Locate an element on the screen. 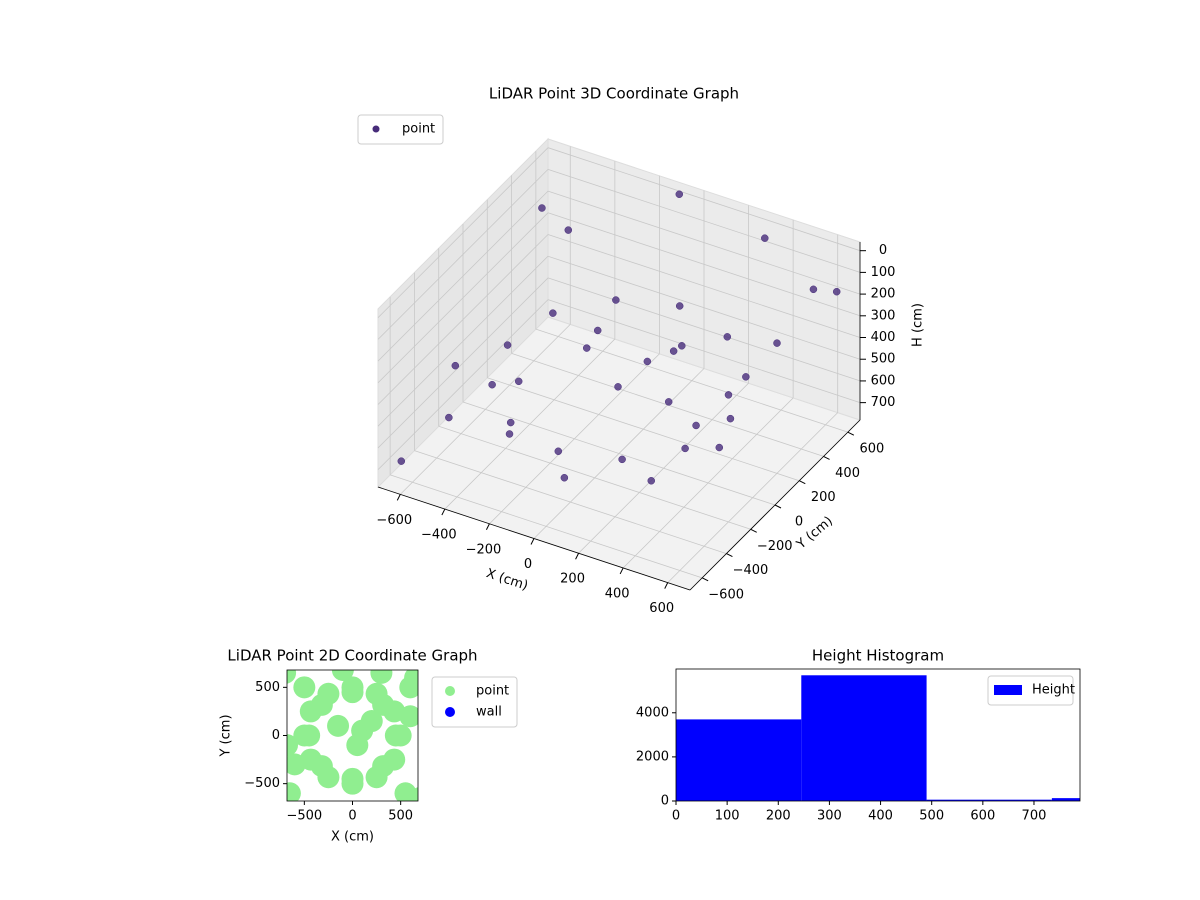  x-tick-label: 700 is located at coordinates (1034, 816).